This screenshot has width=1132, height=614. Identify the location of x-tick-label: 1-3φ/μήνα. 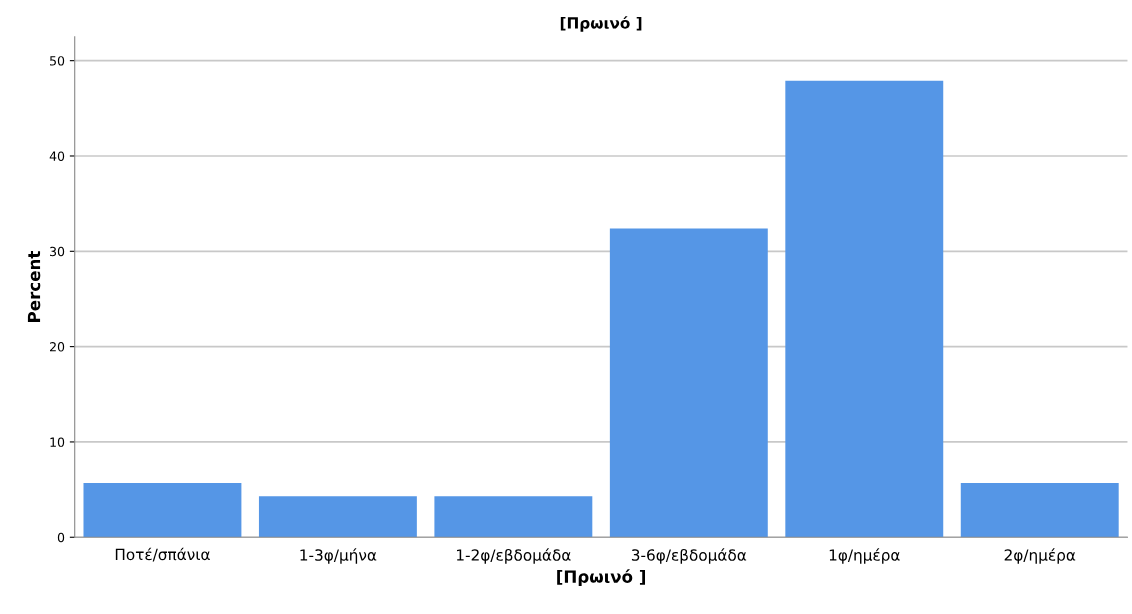
(338, 556).